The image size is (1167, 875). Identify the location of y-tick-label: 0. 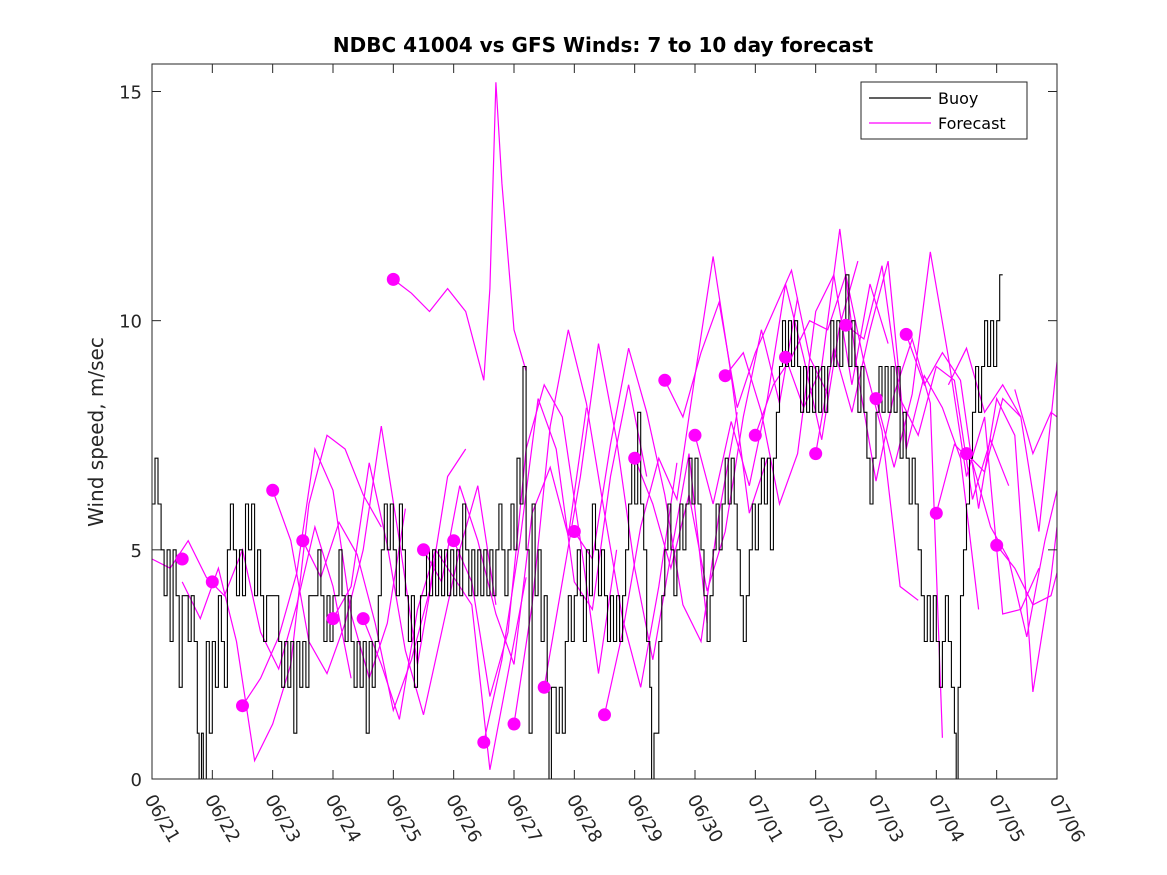
(136, 780).